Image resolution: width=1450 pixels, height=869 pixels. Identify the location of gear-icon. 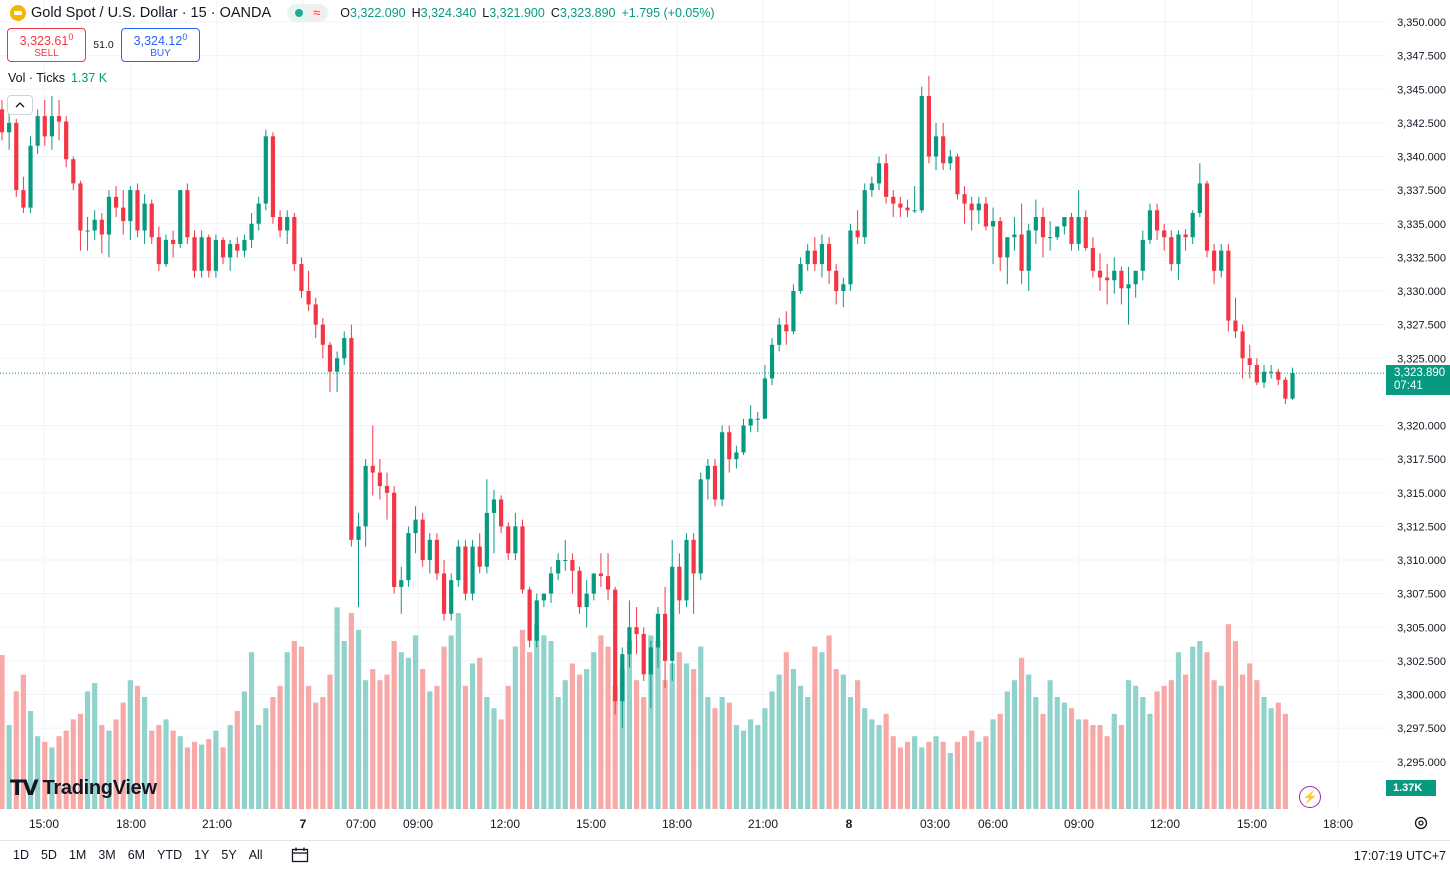
(1421, 823).